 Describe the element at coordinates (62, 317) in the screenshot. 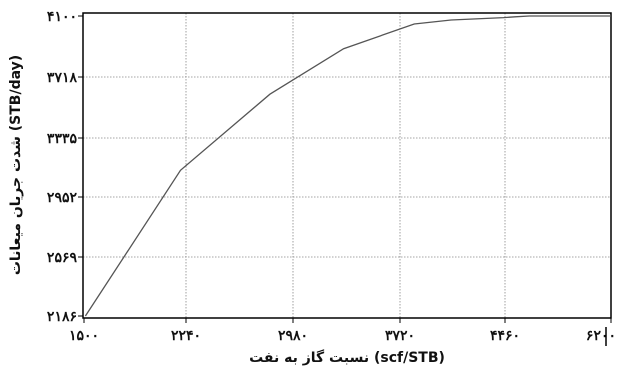

I see `y-tick-label: ۲۱۸۶` at that location.